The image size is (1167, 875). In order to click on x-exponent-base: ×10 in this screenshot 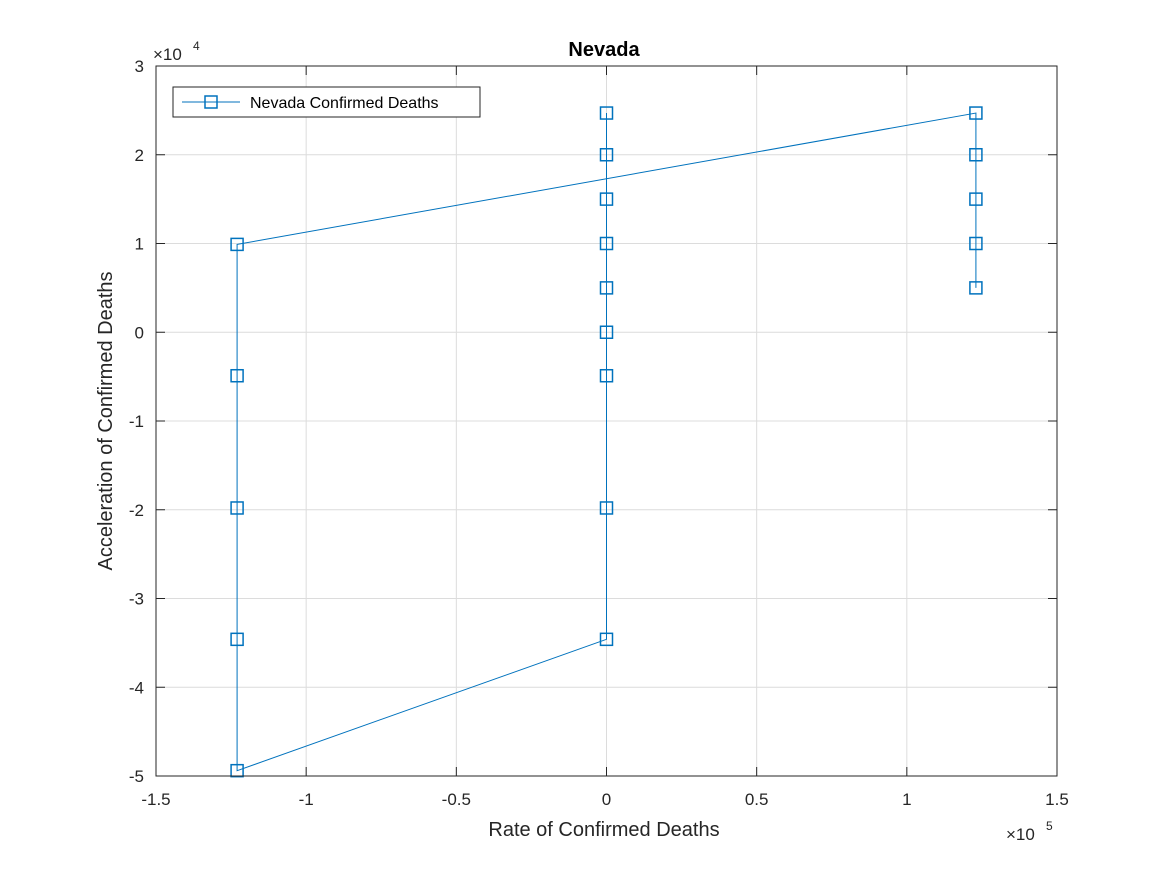, I will do `click(1020, 834)`.